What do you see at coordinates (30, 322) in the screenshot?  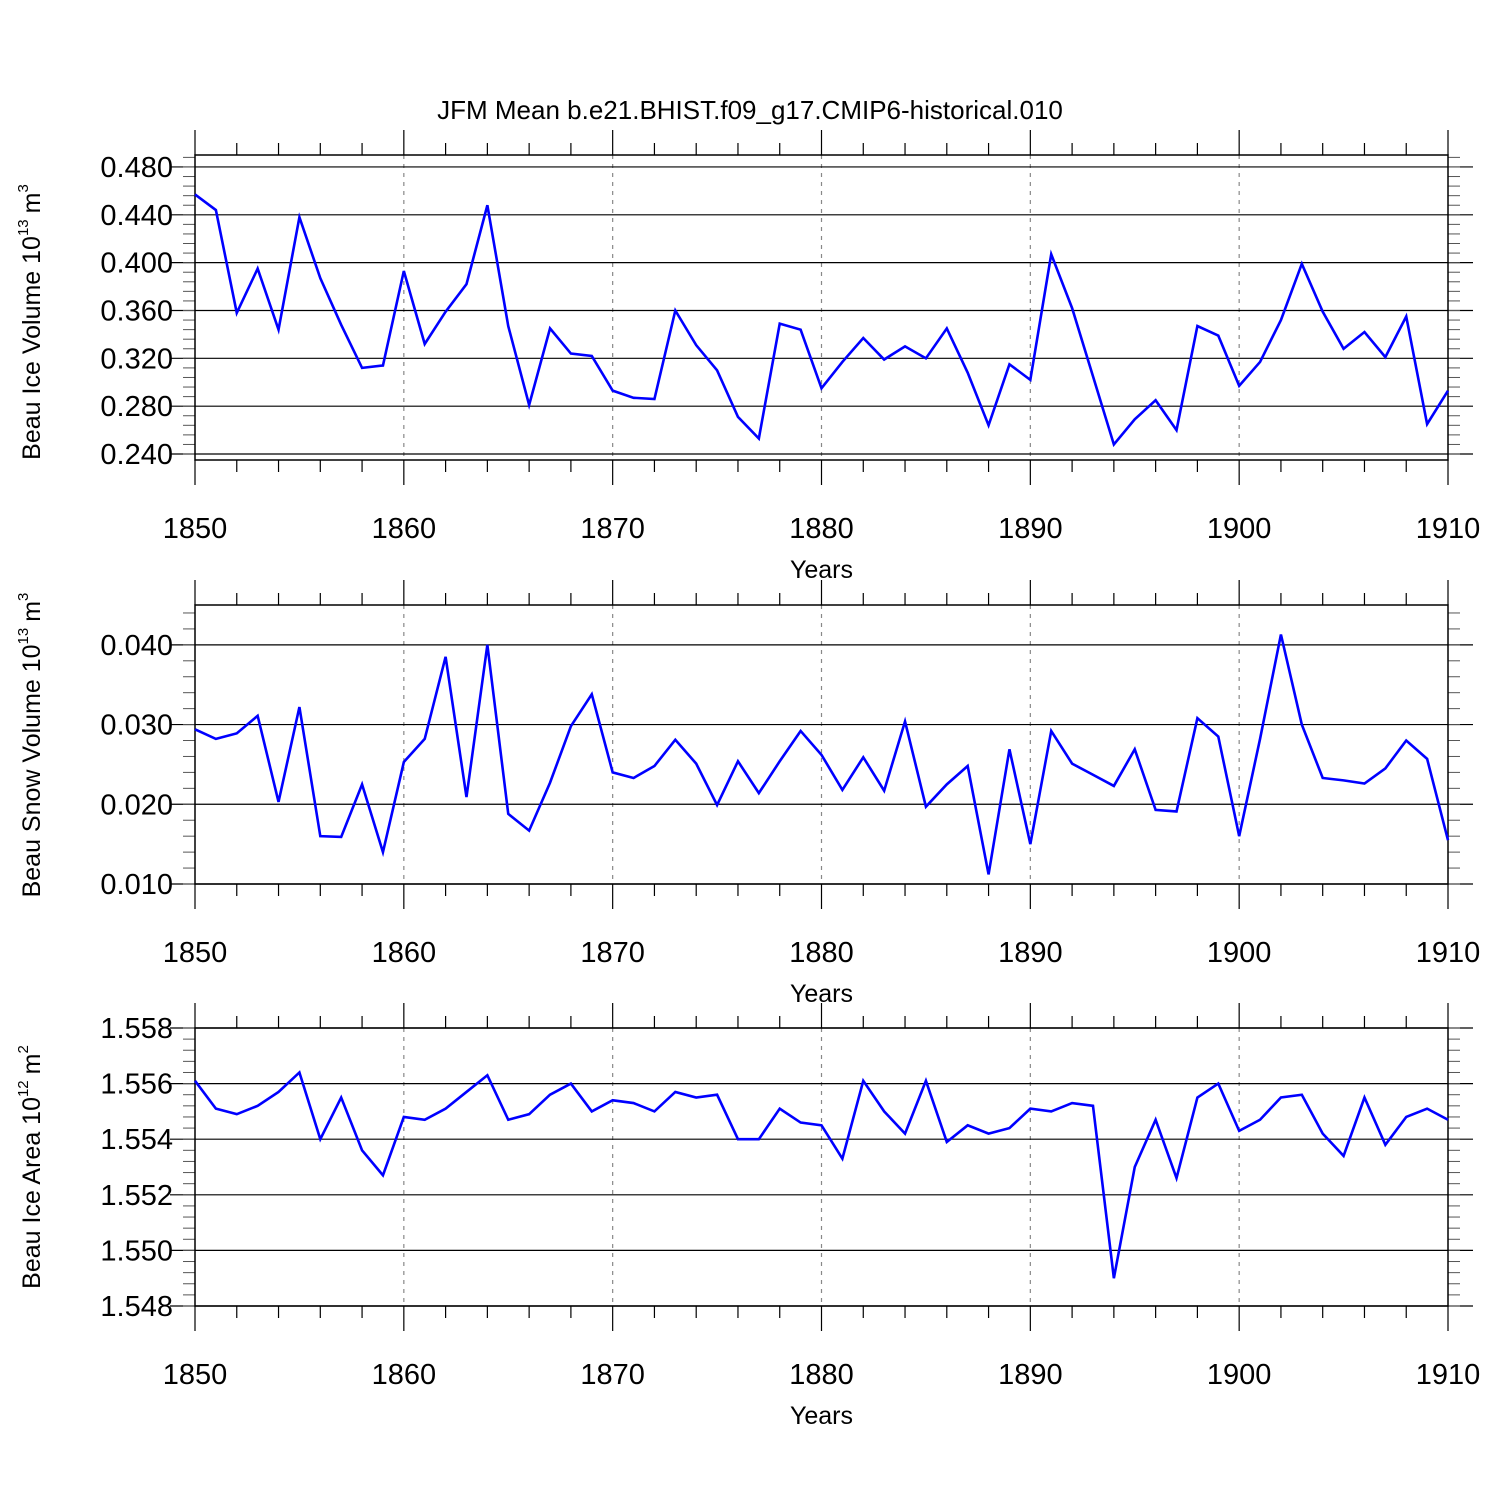 I see `y-axis-label: Beau Ice Volume 1013 m3` at bounding box center [30, 322].